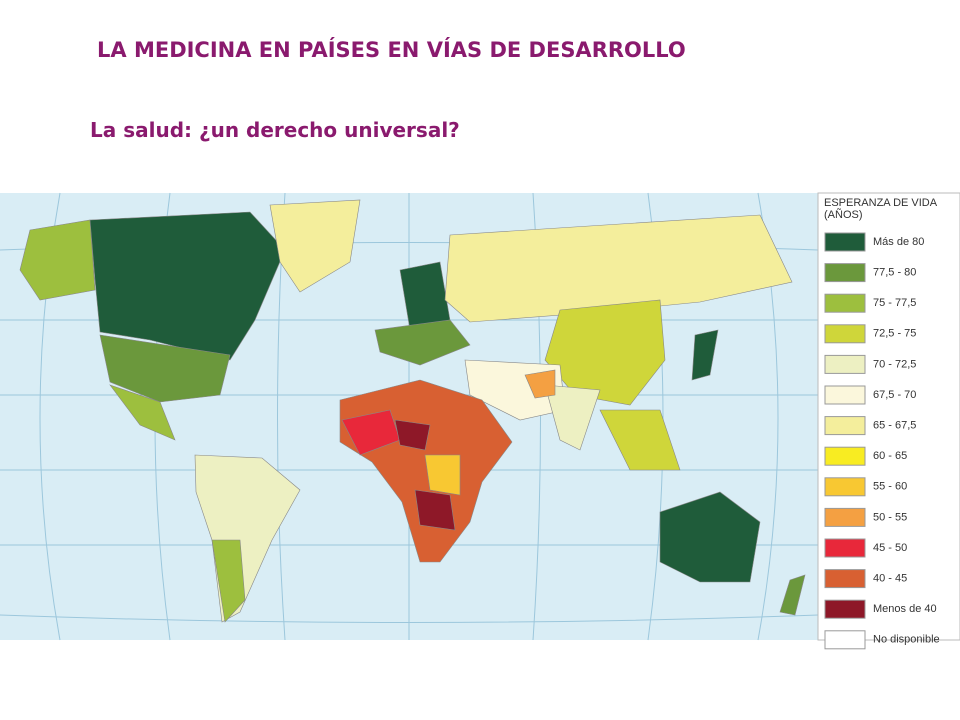 The image size is (960, 720). I want to click on legend-label: 55 - 60, so click(890, 487).